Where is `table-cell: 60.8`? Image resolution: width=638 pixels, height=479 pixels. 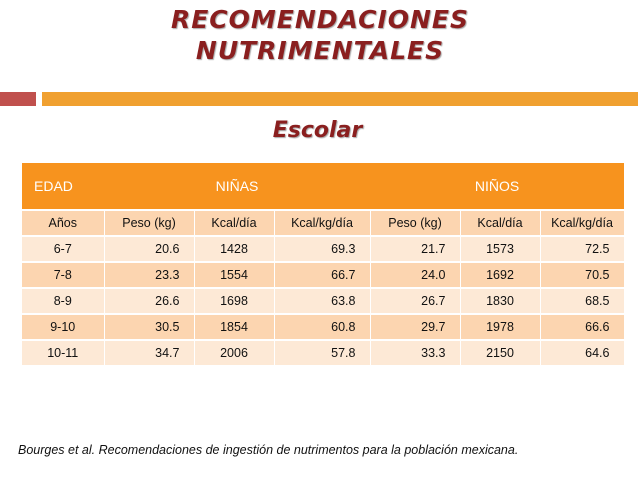 table-cell: 60.8 is located at coordinates (322, 326).